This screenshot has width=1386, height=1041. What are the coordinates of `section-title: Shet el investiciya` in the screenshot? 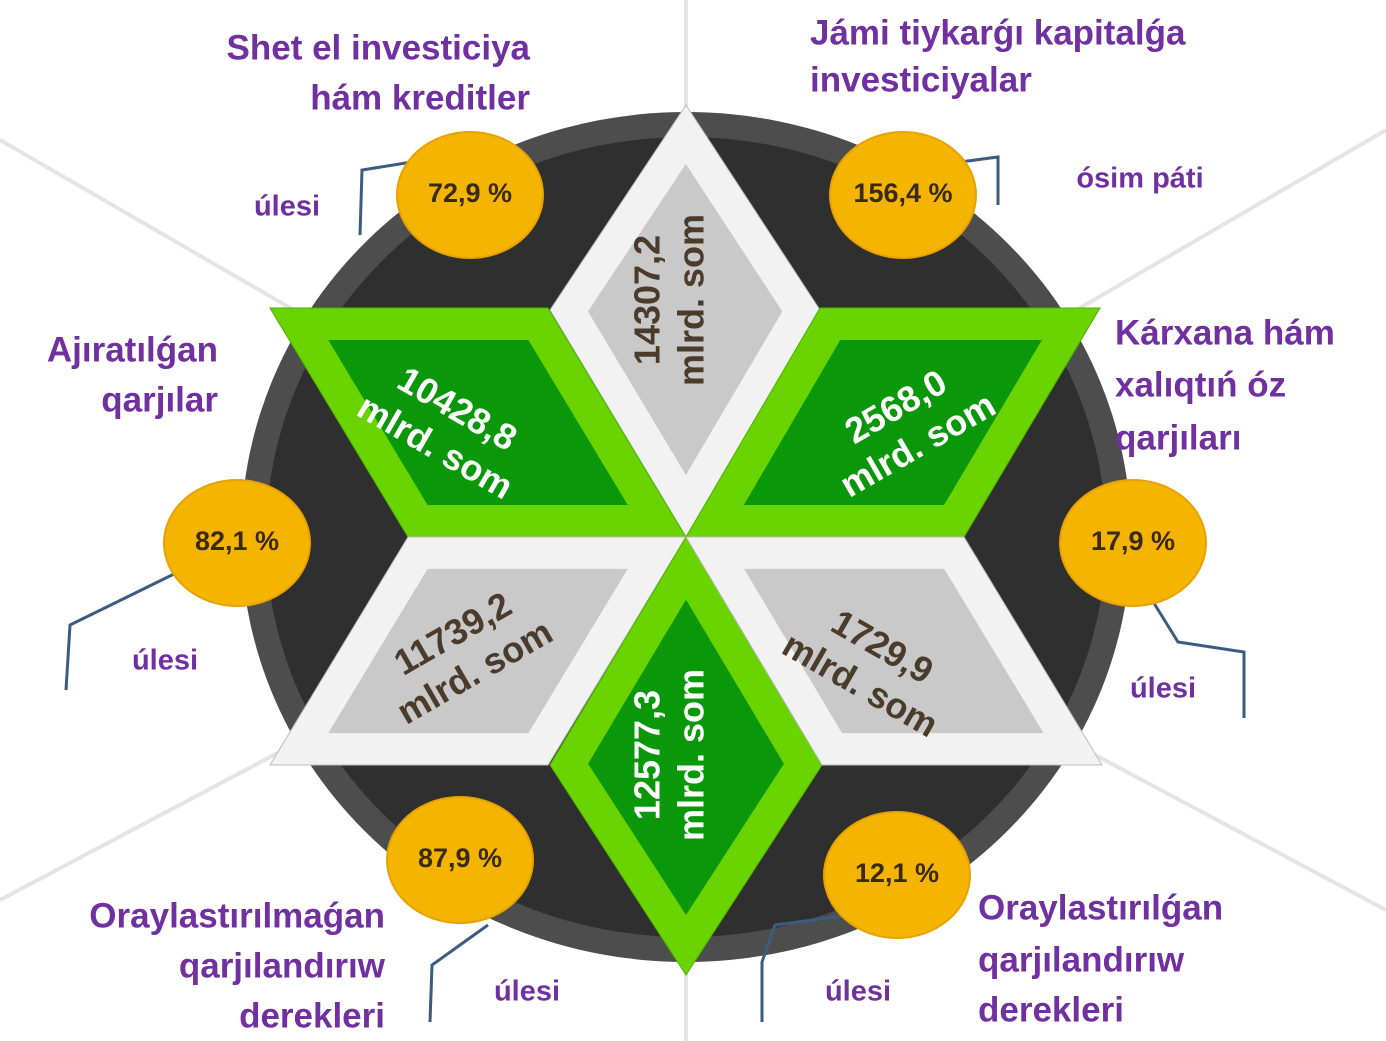 It's located at (379, 47).